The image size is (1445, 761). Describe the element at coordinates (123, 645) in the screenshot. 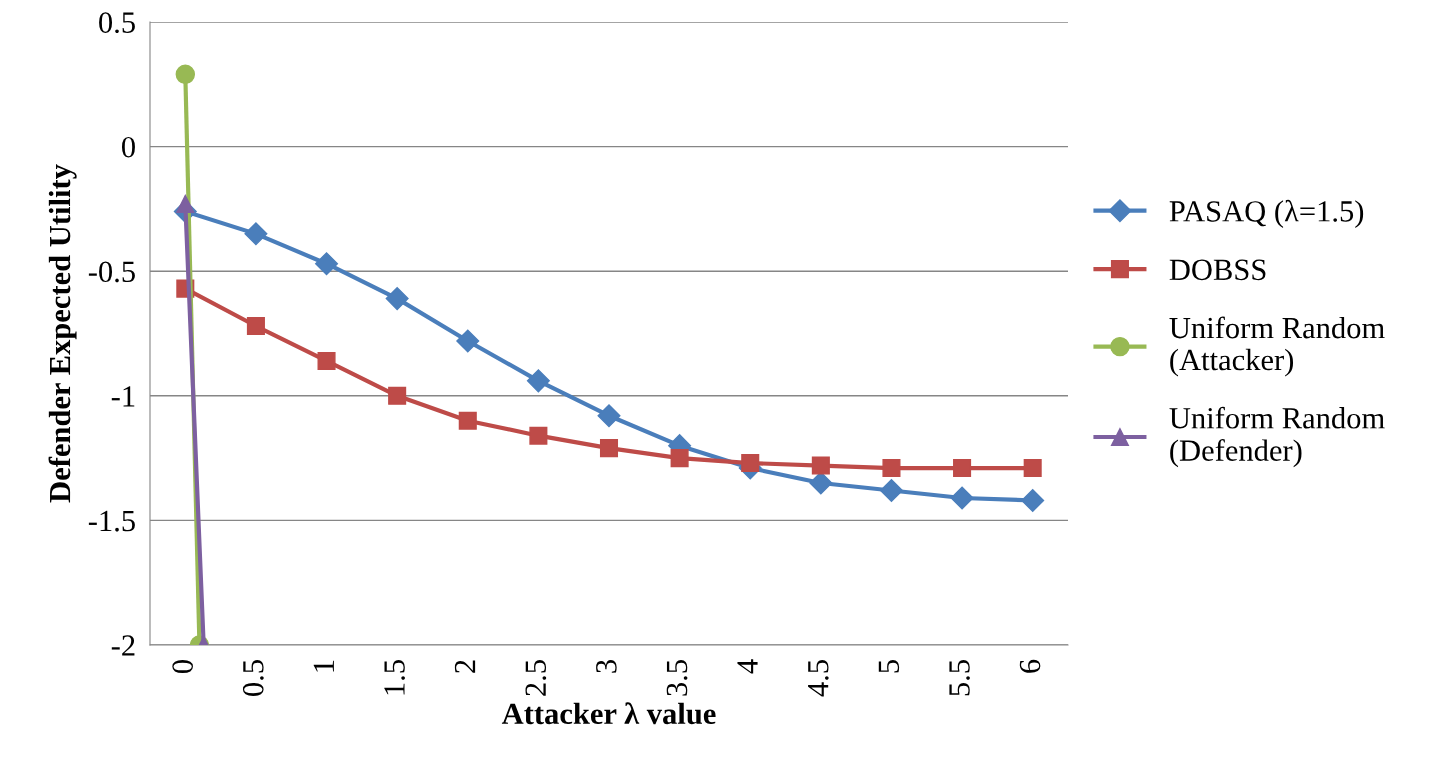

I see `y-tick-label: -2` at that location.